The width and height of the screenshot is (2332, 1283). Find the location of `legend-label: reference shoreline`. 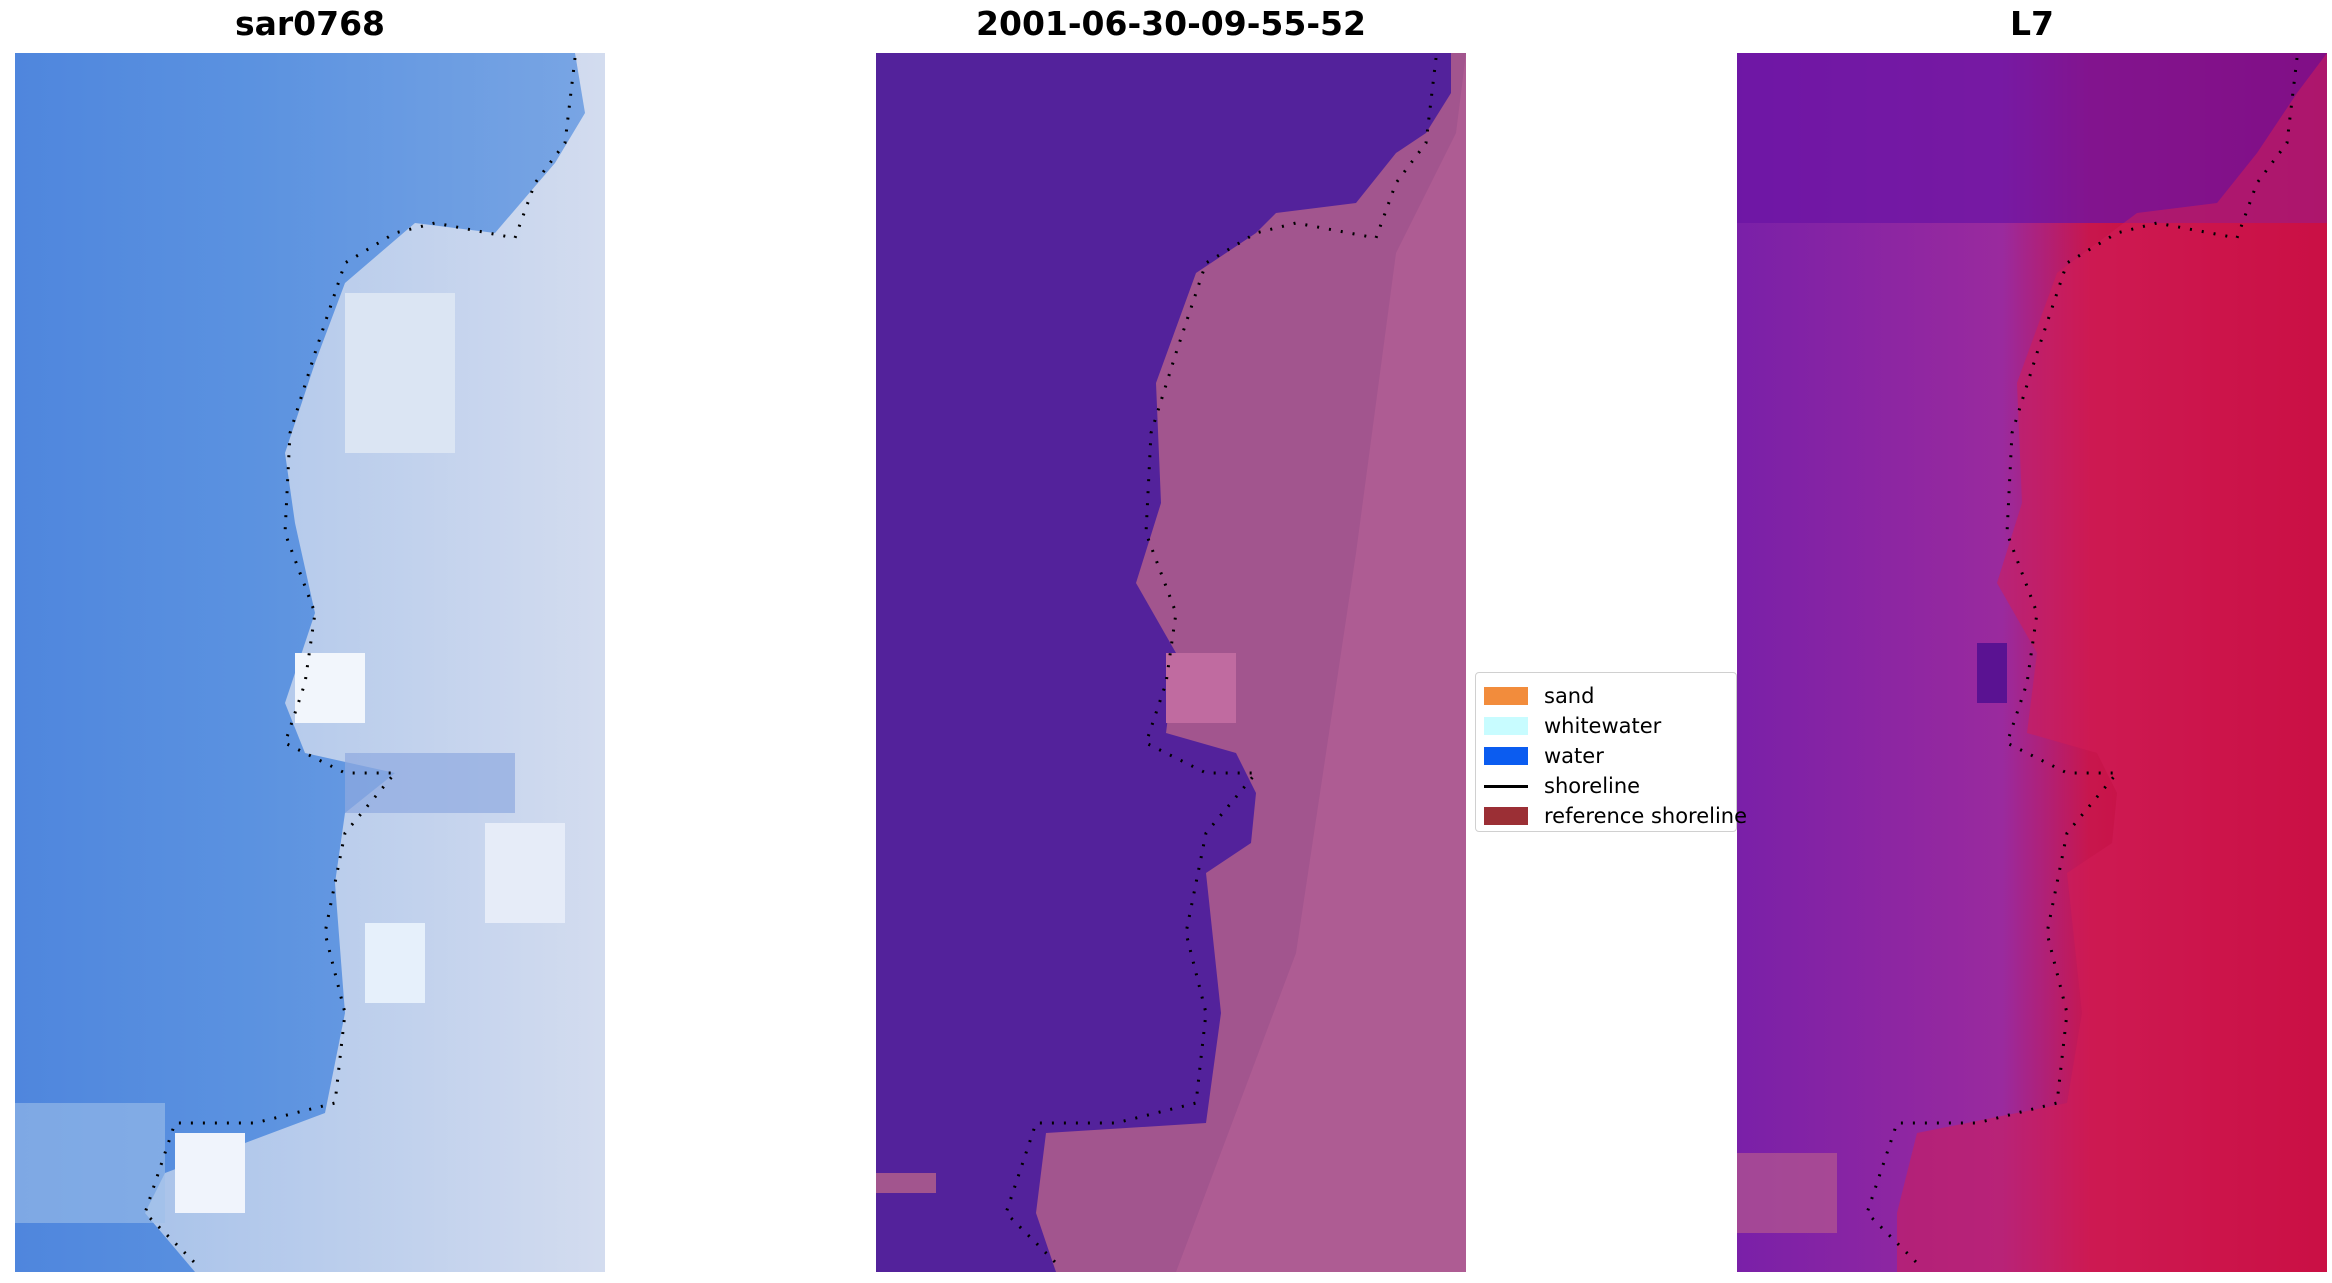

legend-label: reference shoreline is located at coordinates (1646, 816).